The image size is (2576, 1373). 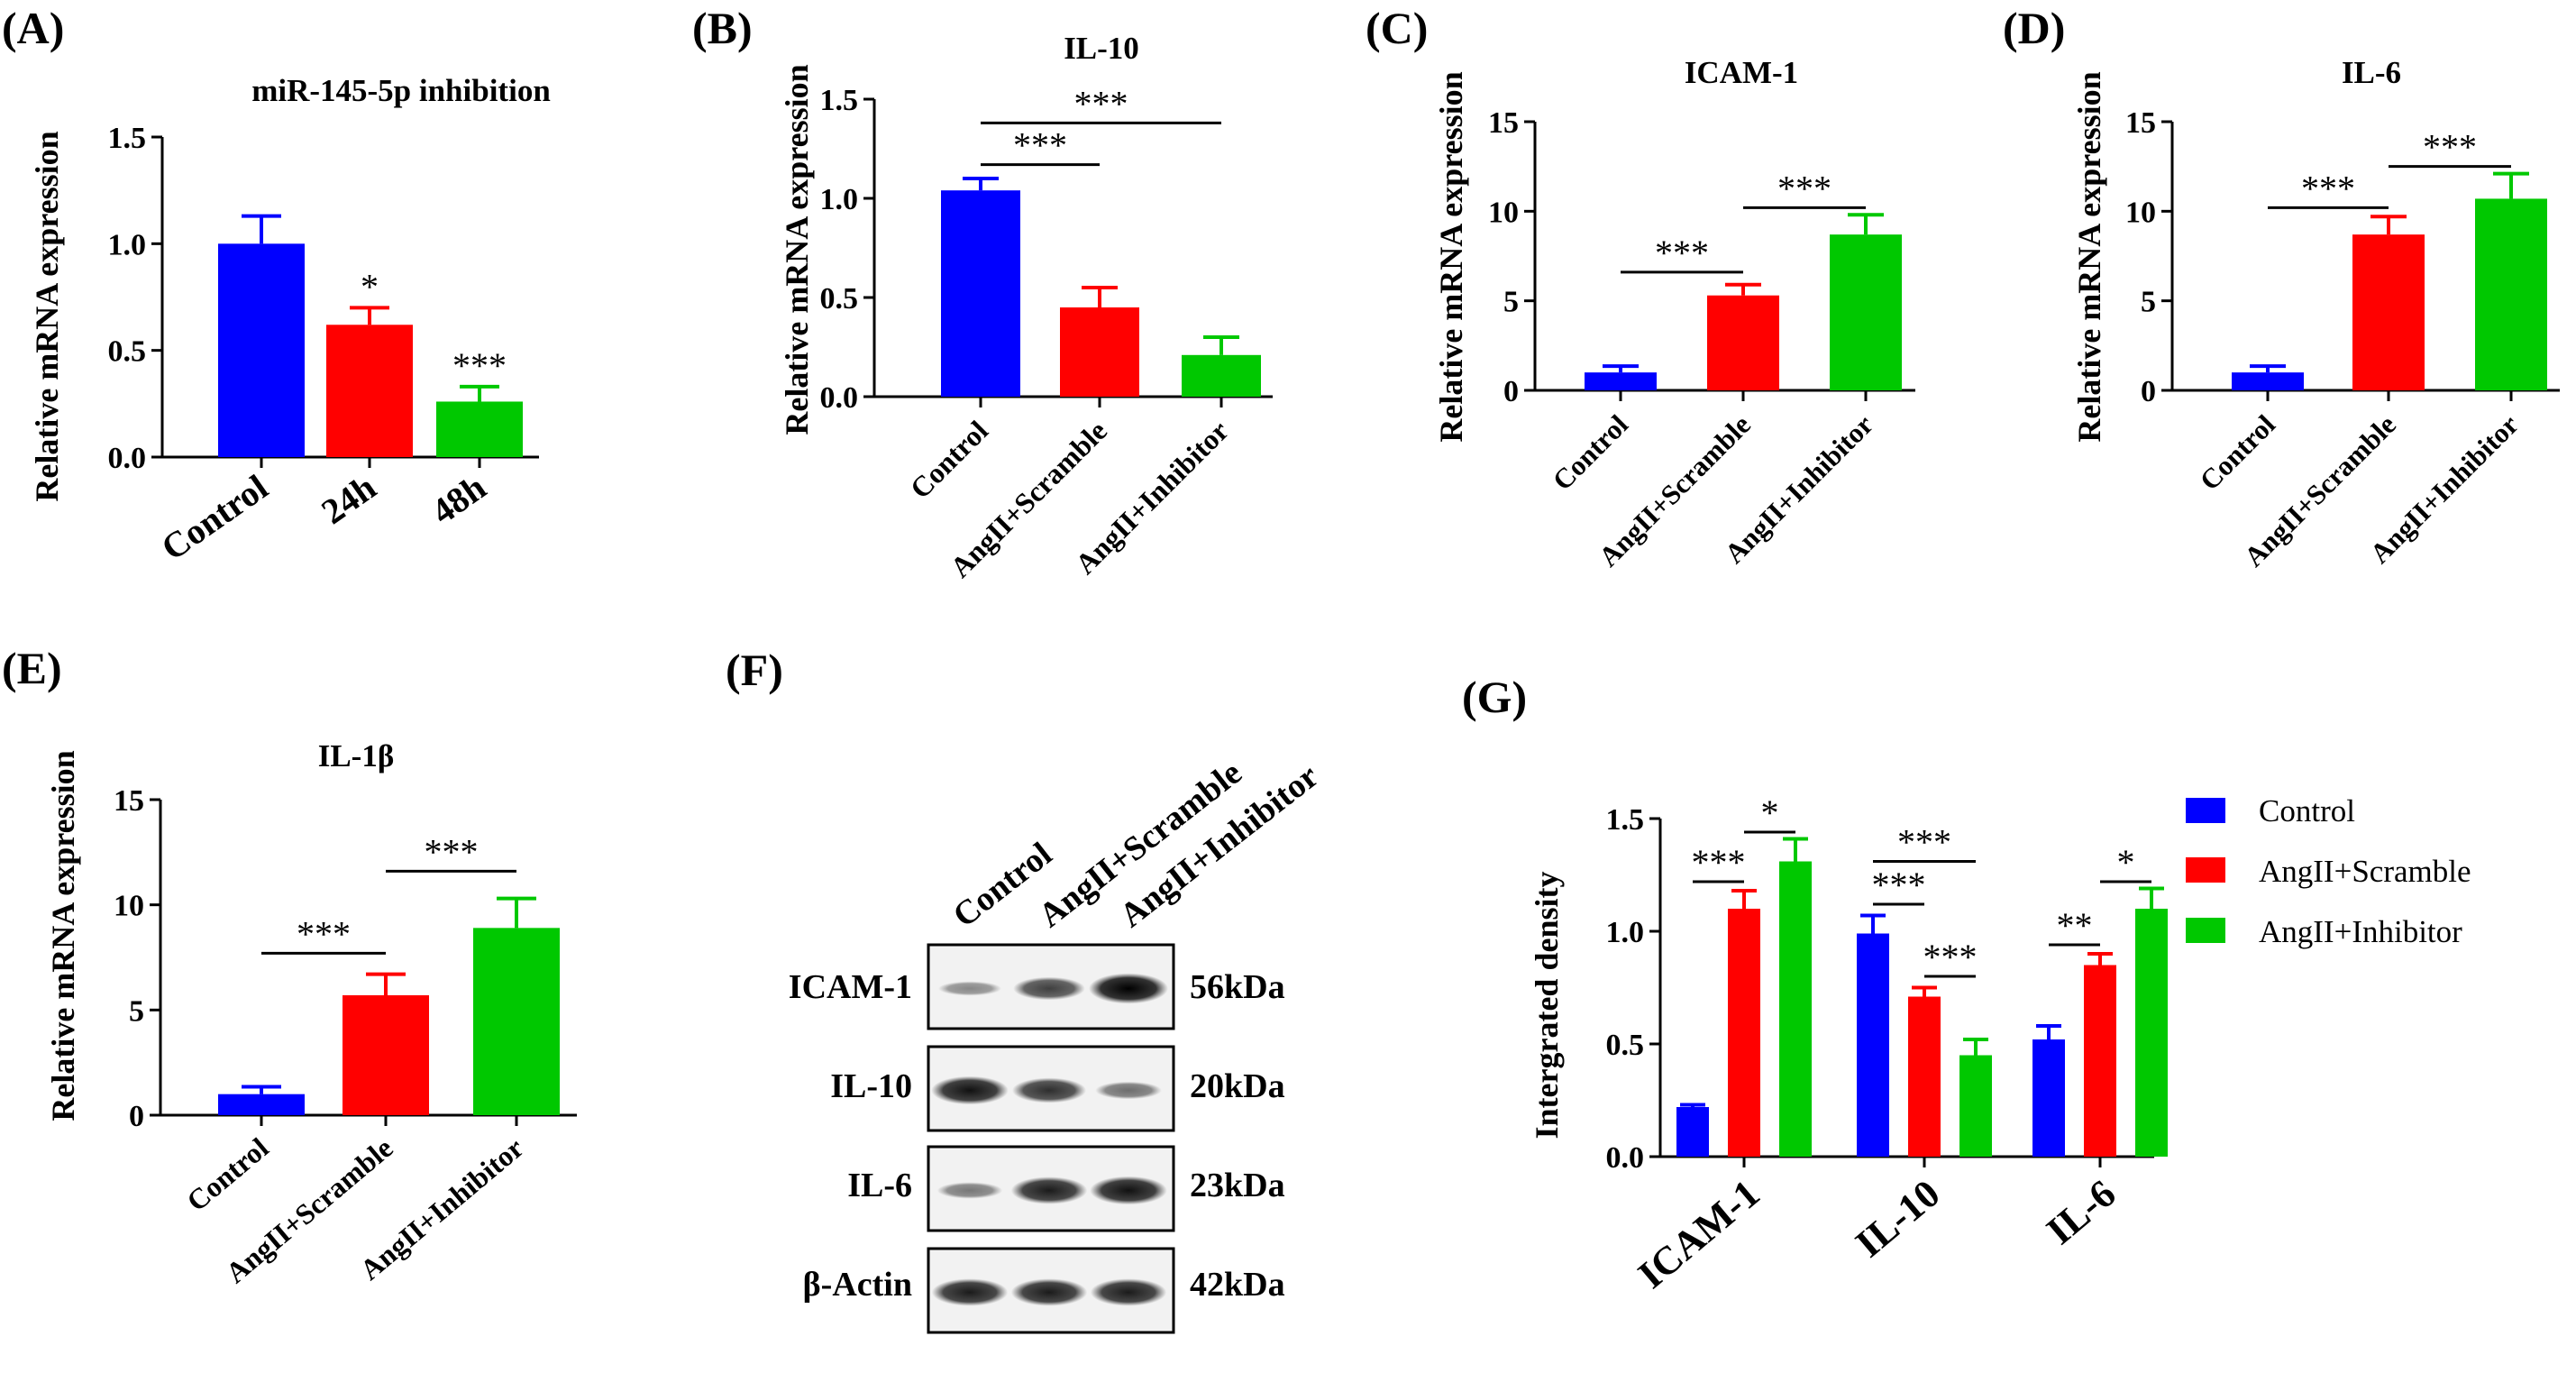 What do you see at coordinates (1699, 1234) in the screenshot?
I see `x-tick-label: ICAM-1` at bounding box center [1699, 1234].